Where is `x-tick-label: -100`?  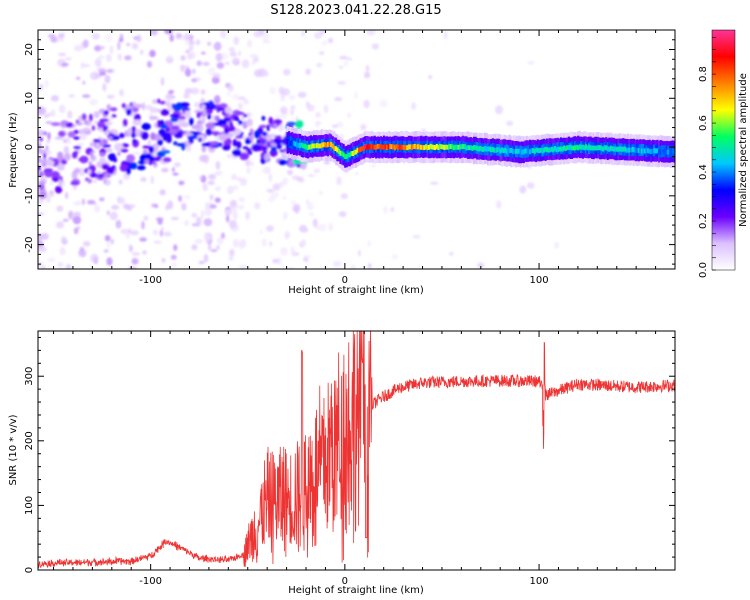 x-tick-label: -100 is located at coordinates (150, 581).